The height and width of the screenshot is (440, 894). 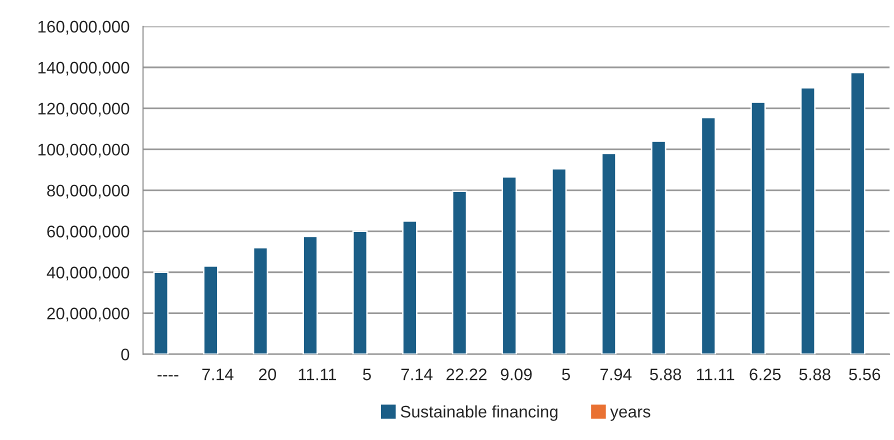 I want to click on x-tick-label: 22.22, so click(x=466, y=374).